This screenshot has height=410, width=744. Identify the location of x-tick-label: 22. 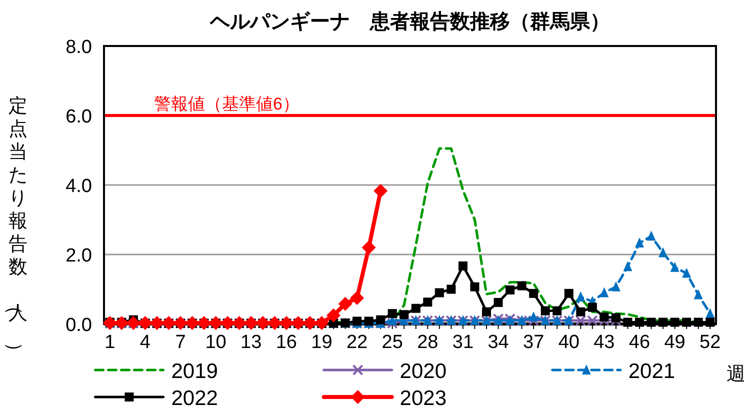
(357, 342).